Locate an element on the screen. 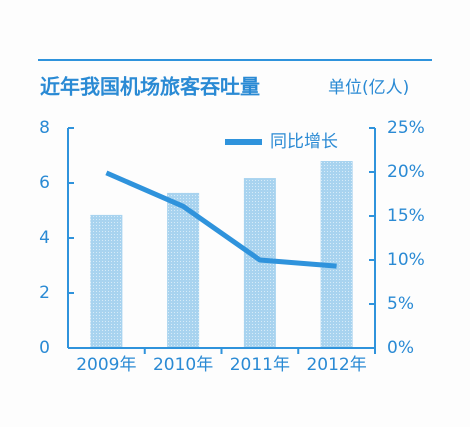 This screenshot has width=470, height=427. y2-tick-label: 15% is located at coordinates (406, 216).